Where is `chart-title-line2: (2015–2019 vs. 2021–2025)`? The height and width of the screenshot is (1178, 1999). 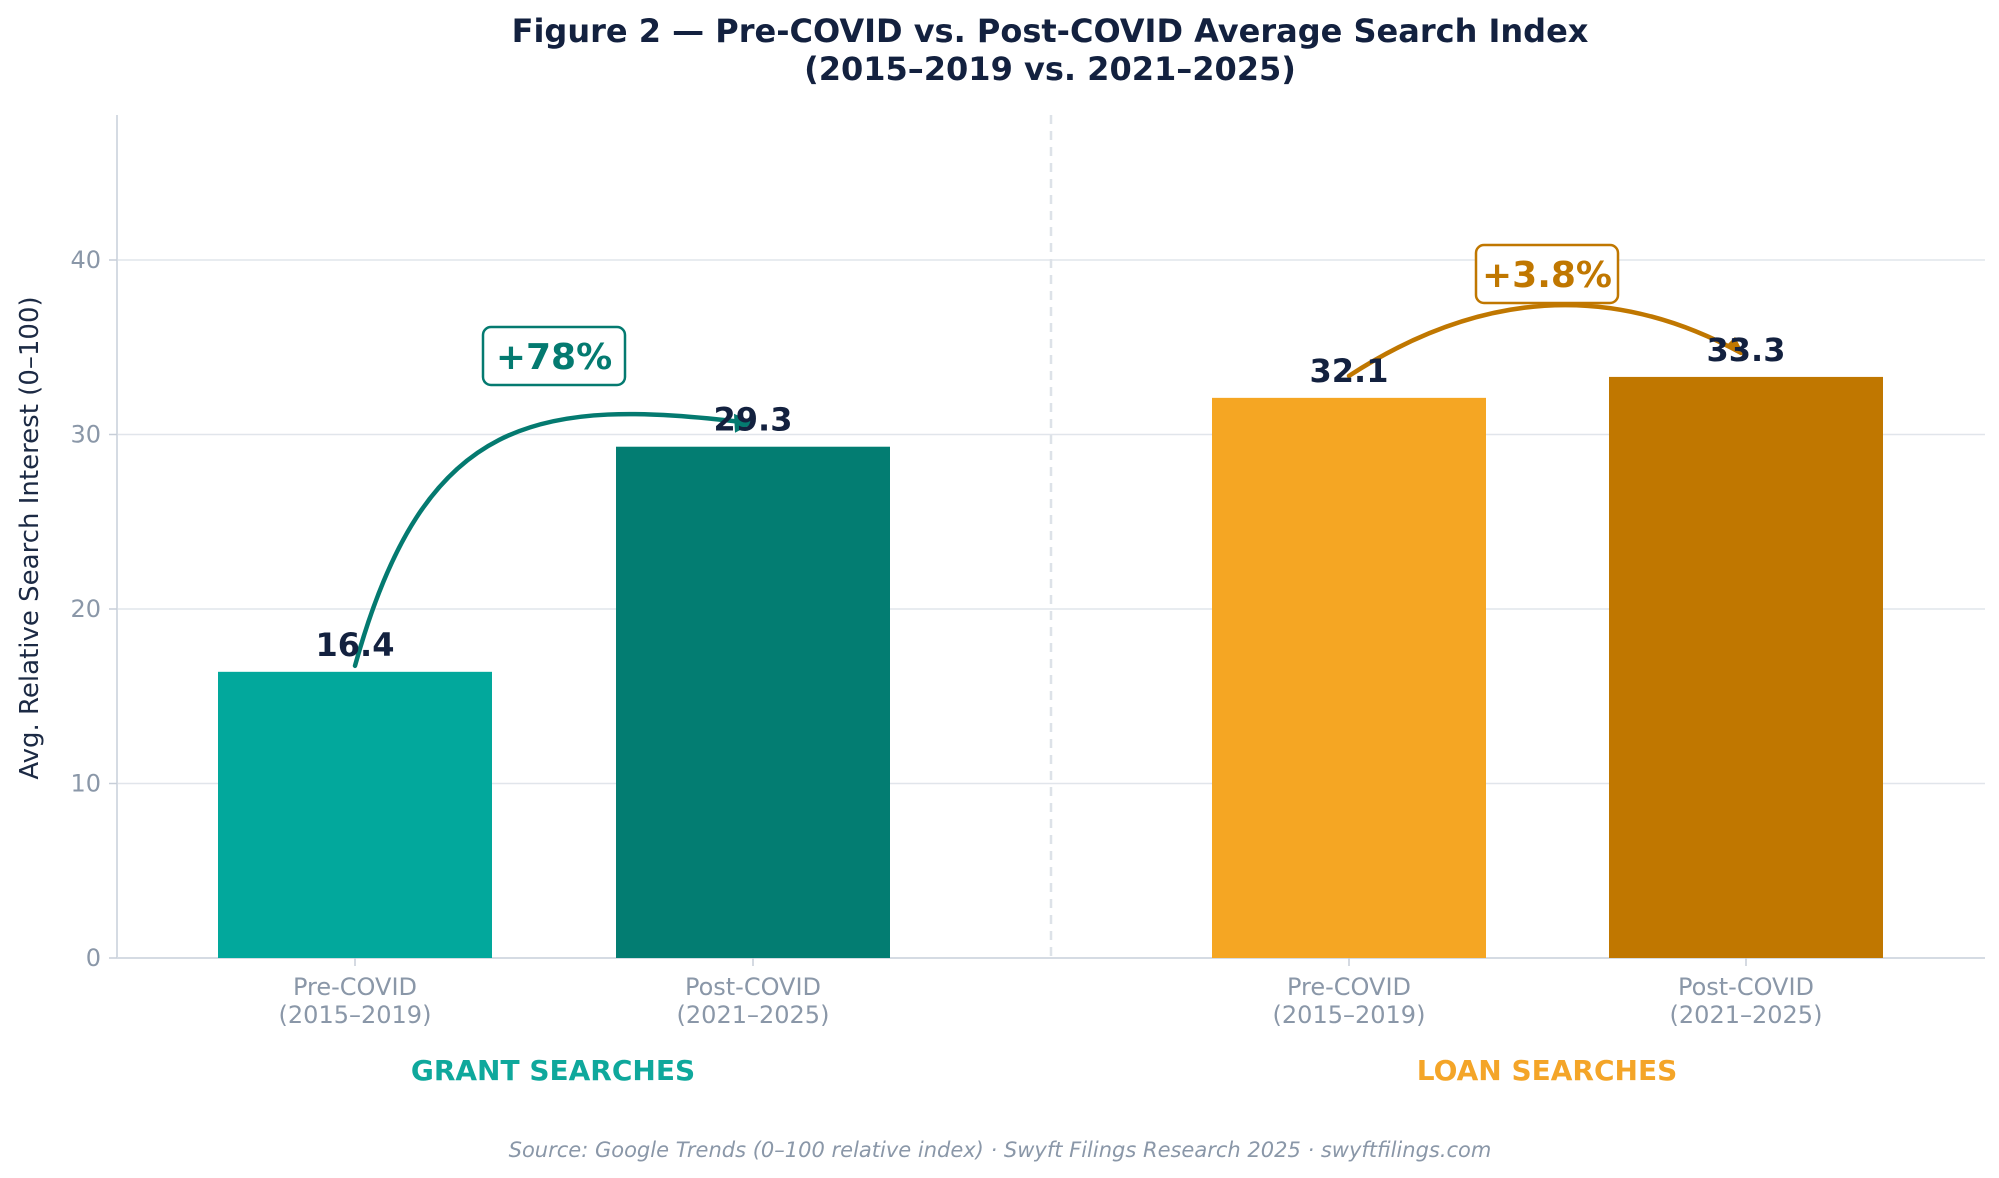 chart-title-line2: (2015–2019 vs. 2021–2025) is located at coordinates (1050, 69).